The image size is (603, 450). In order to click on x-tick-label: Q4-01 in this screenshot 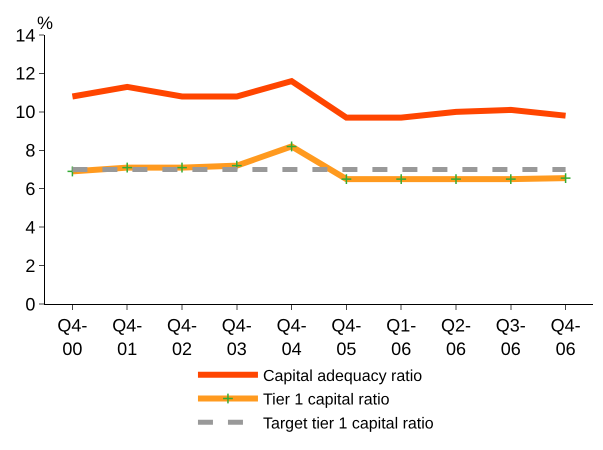, I will do `click(127, 337)`.